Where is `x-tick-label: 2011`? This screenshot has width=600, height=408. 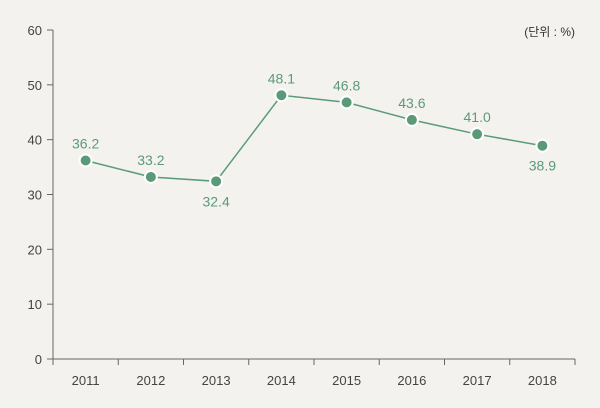 x-tick-label: 2011 is located at coordinates (86, 380).